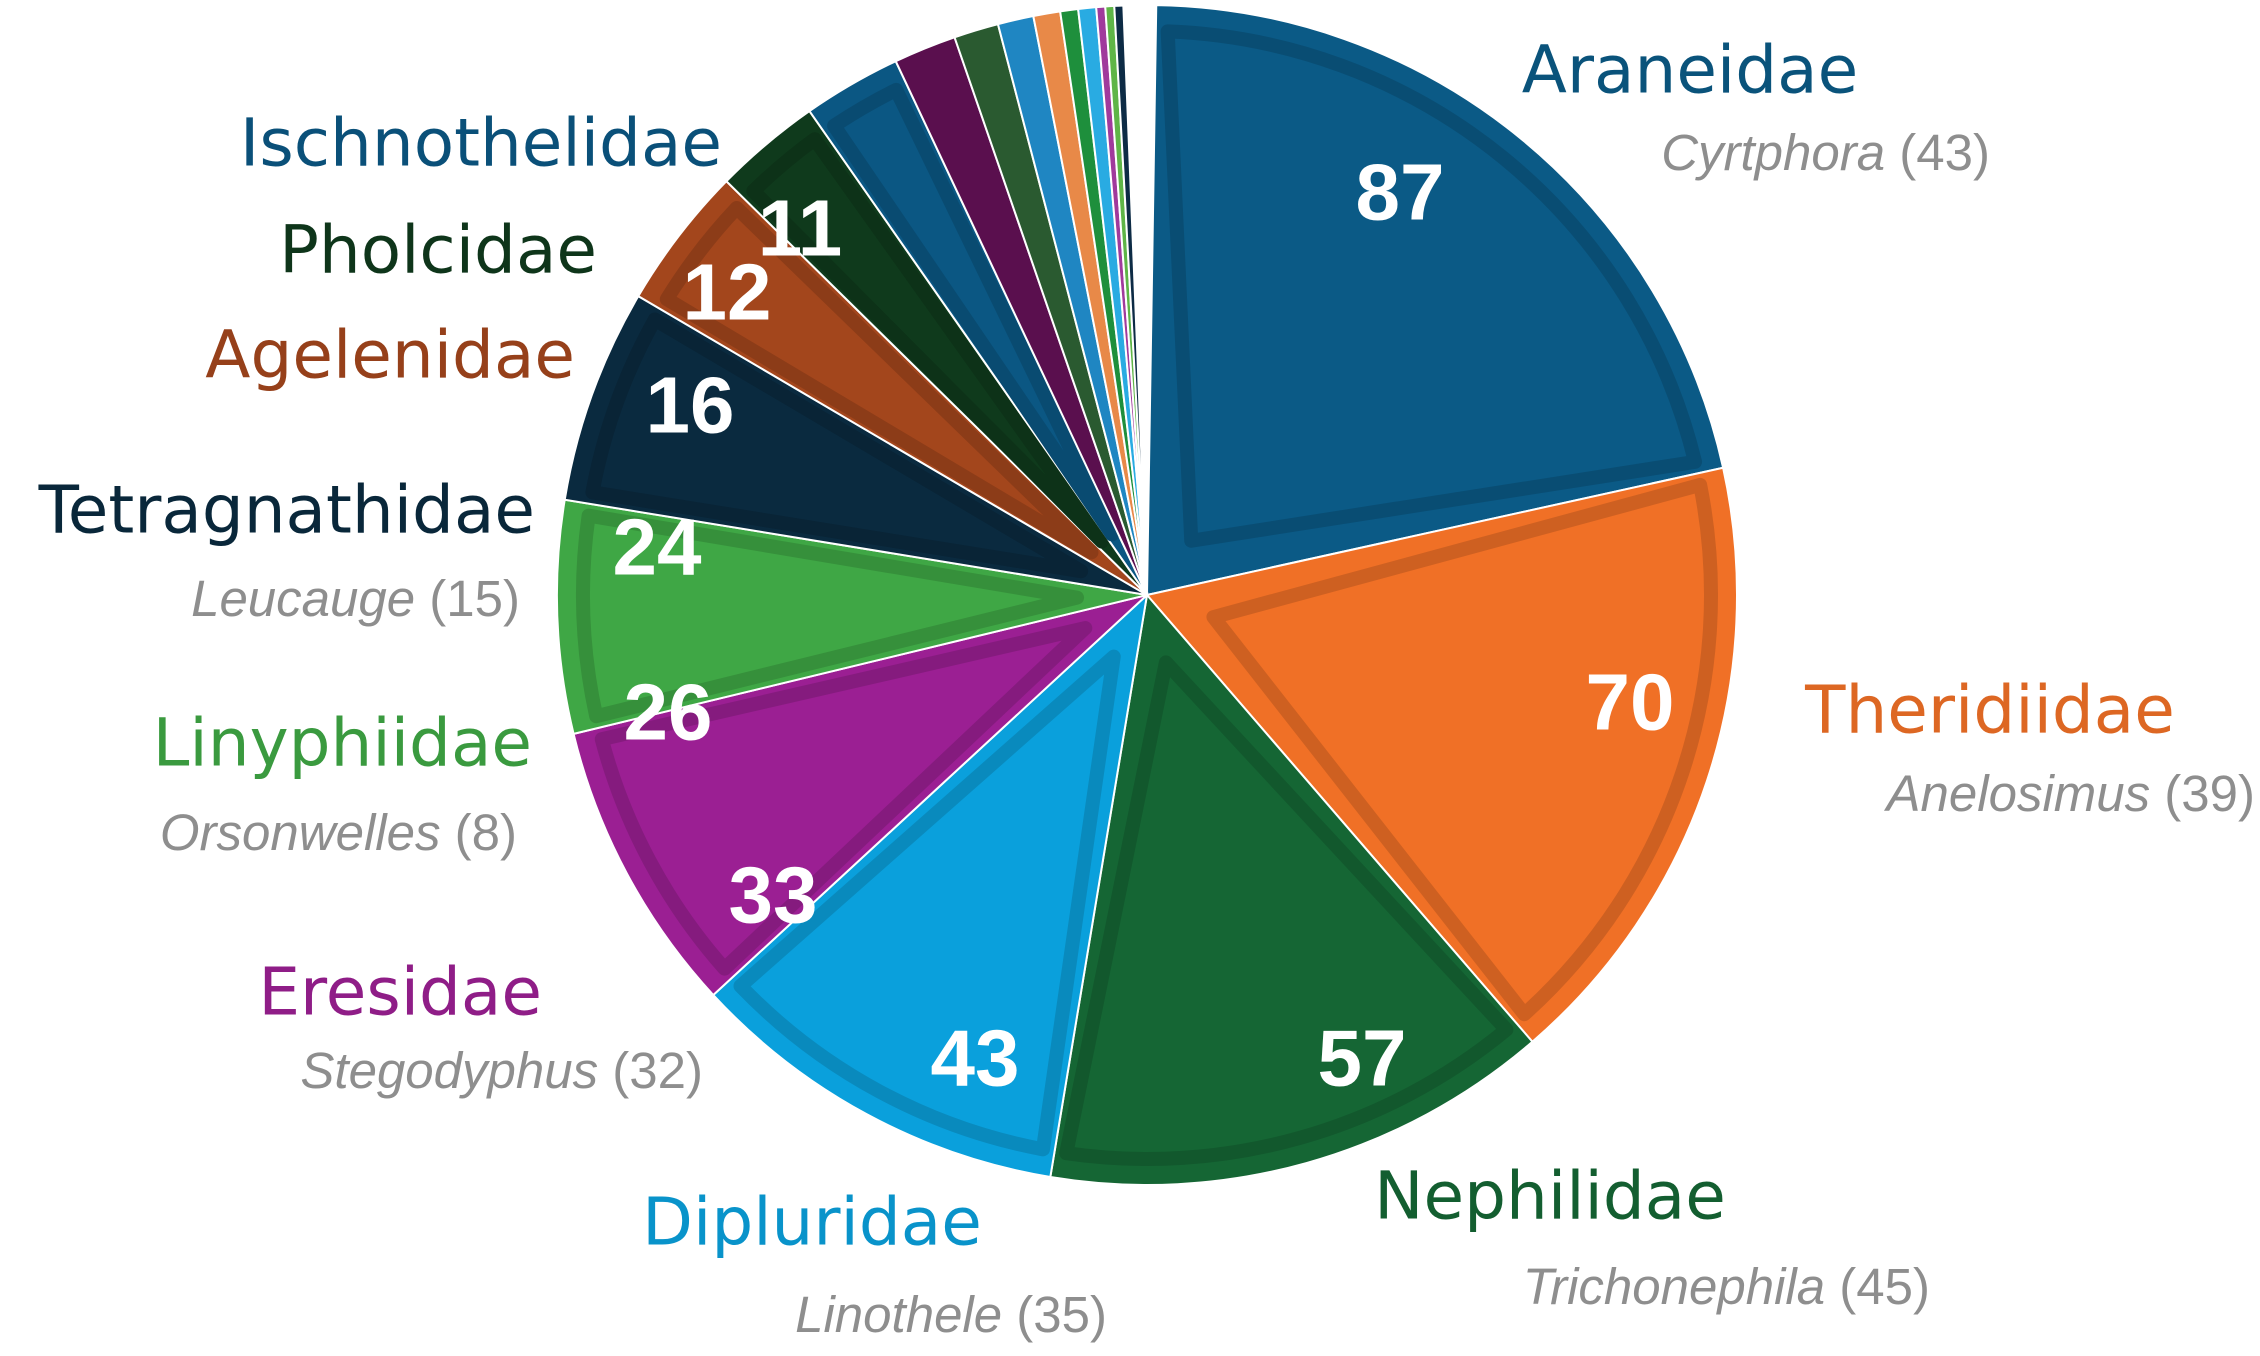  I want to click on genus-count: (45), so click(1877, 1286).